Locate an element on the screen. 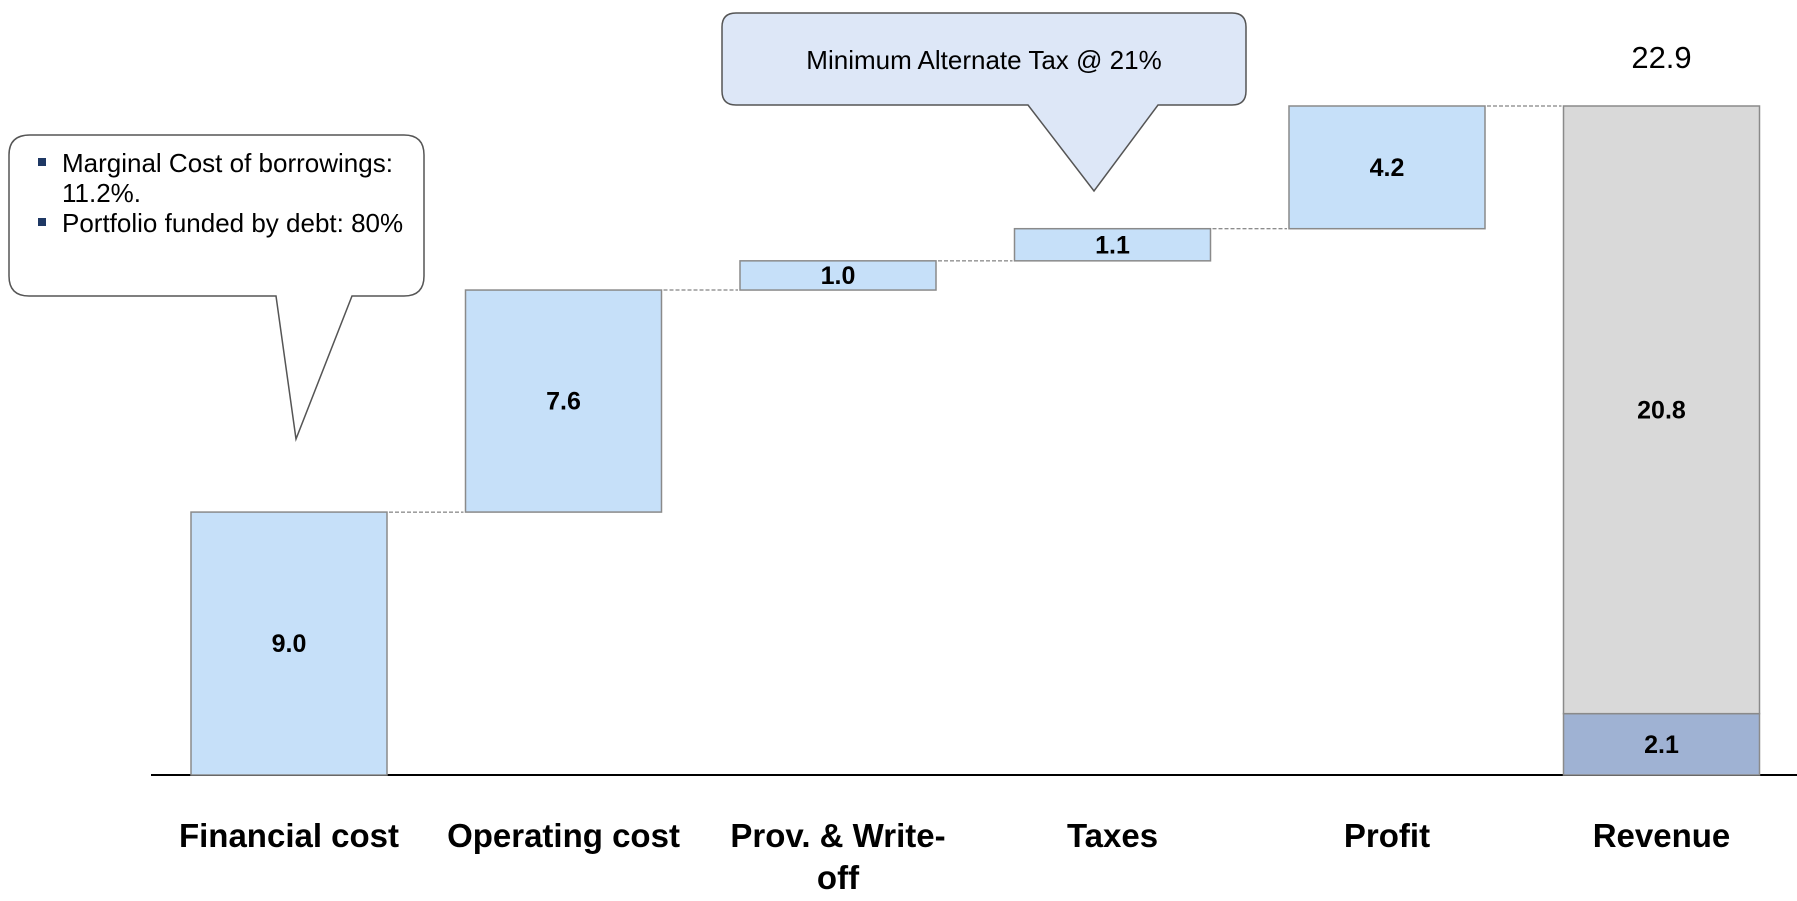  data-label: 9.0 is located at coordinates (289, 644).